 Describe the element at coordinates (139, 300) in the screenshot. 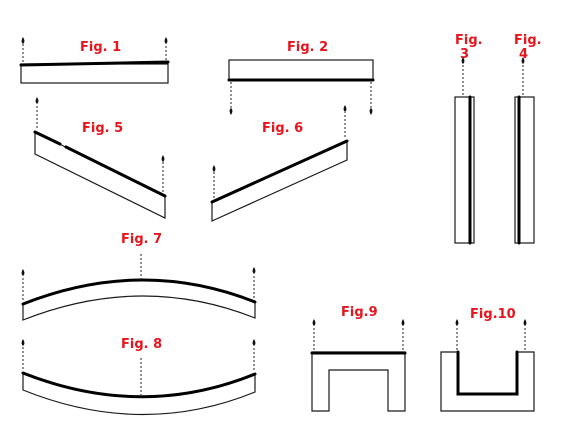

I see `fig-7-arched-bar` at that location.